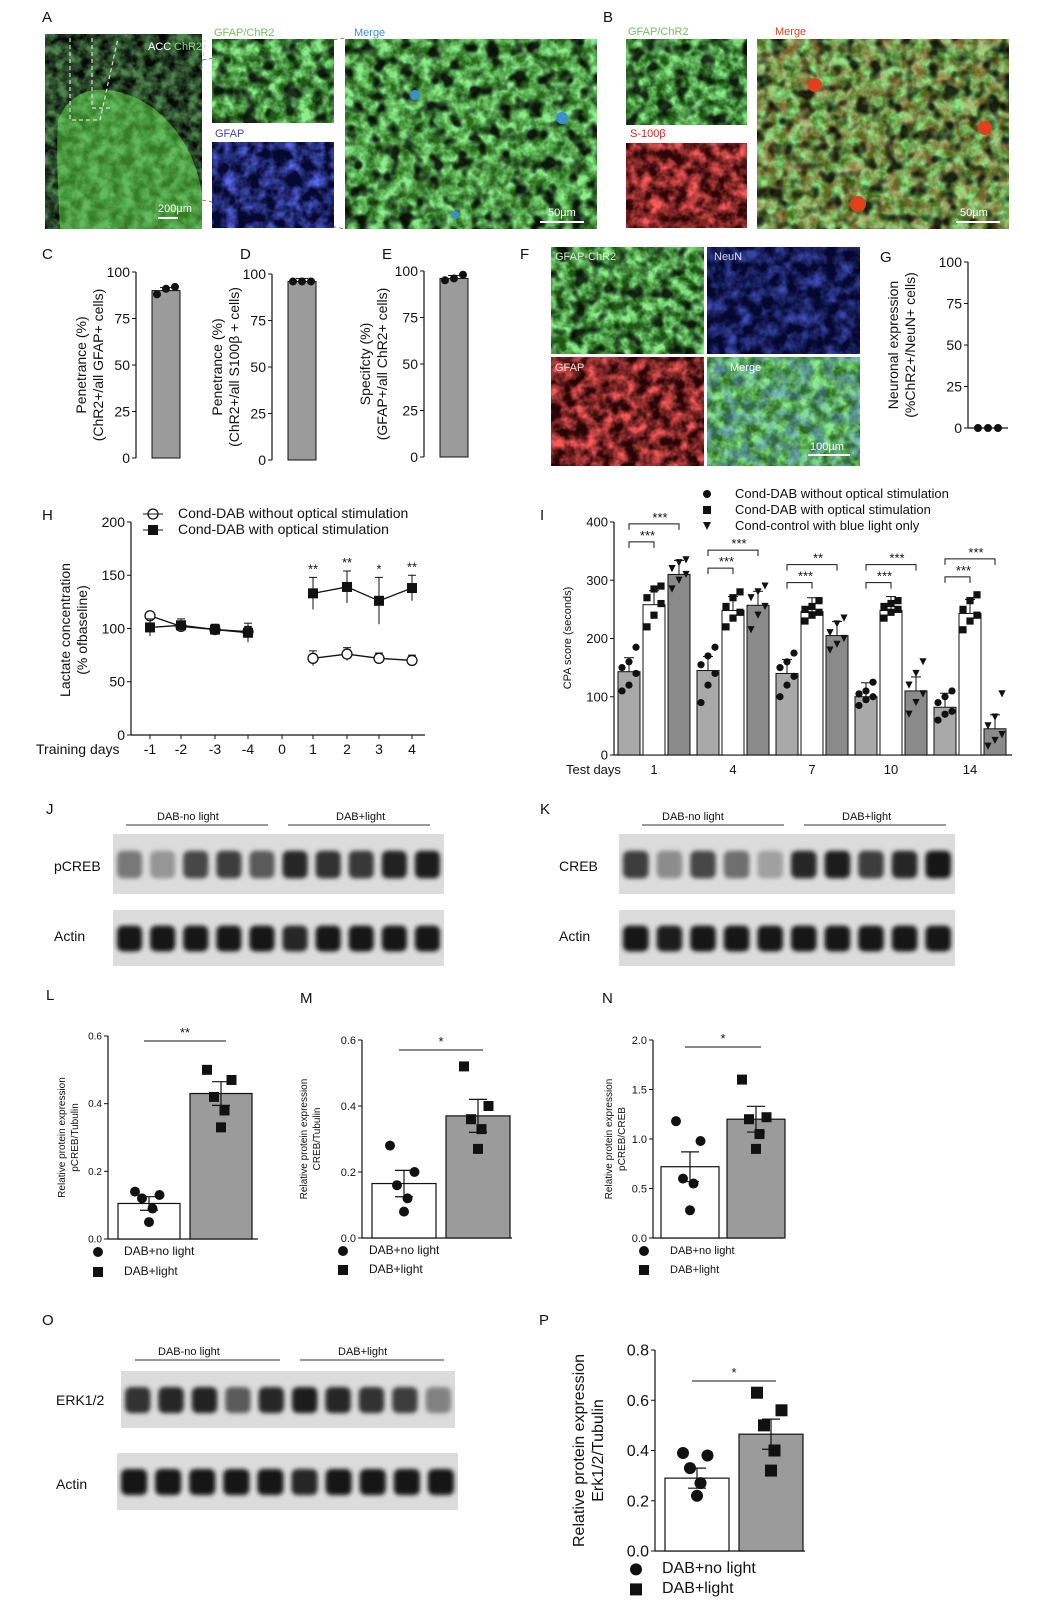 This screenshot has width=1062, height=1604. Describe the element at coordinates (69, 936) in the screenshot. I see `blot-j-row2: Actin` at that location.